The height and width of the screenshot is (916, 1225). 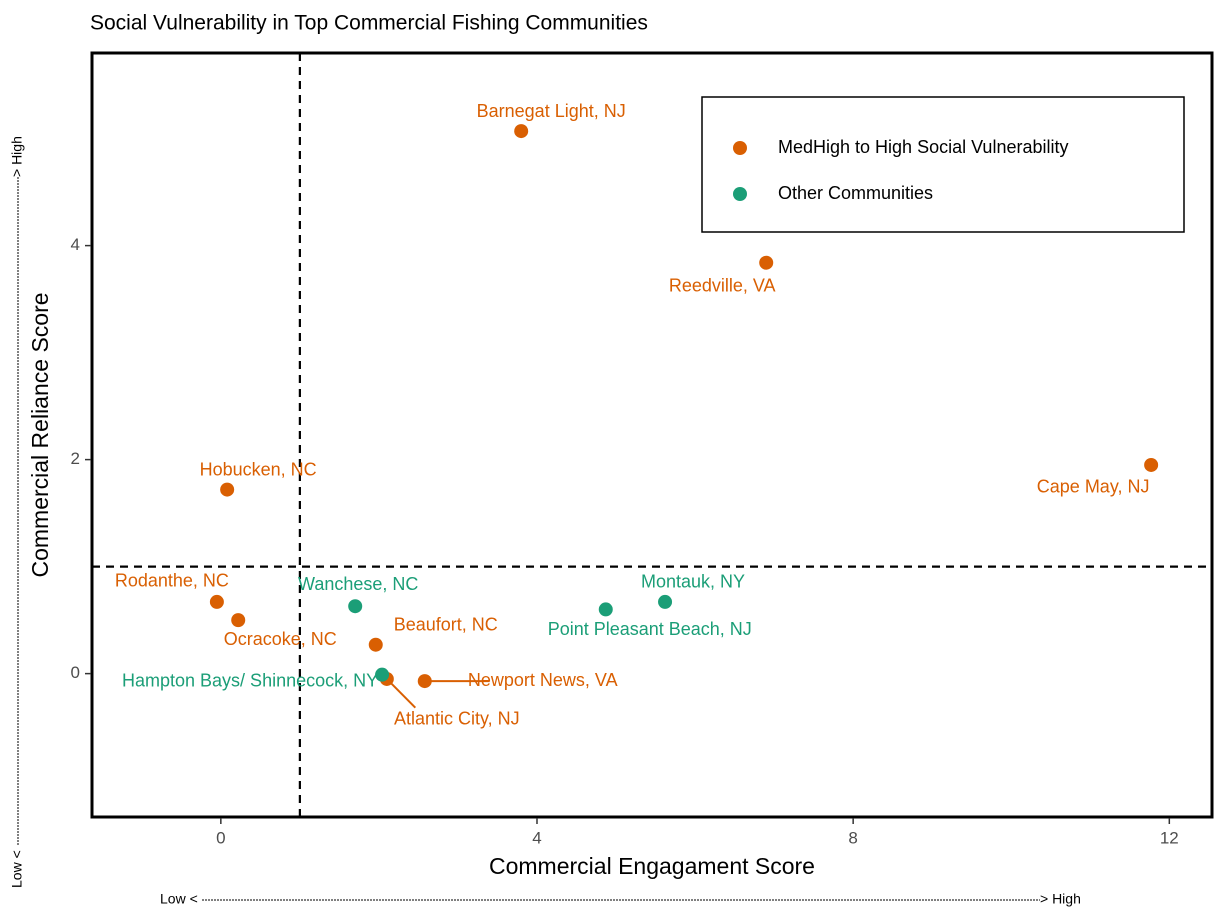 I want to click on legend-label: Other Communities, so click(x=855, y=193).